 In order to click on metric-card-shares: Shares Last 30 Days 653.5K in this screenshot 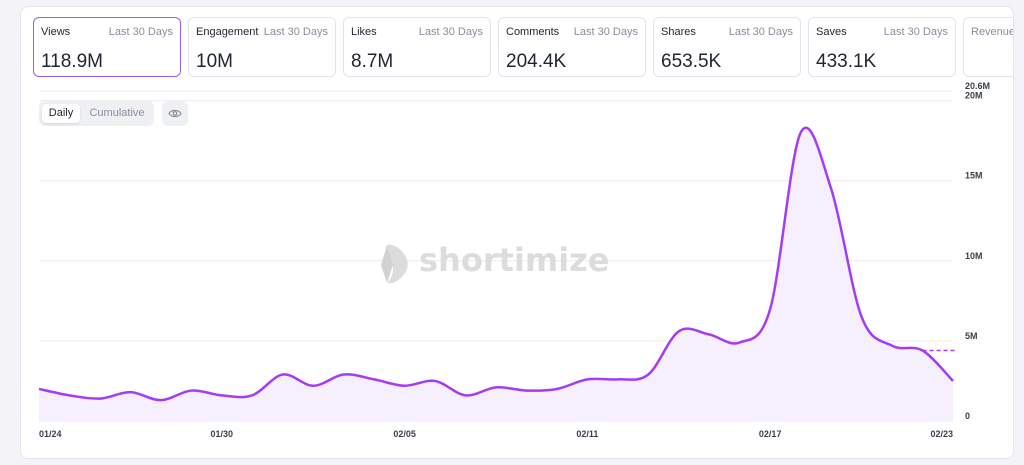, I will do `click(727, 47)`.